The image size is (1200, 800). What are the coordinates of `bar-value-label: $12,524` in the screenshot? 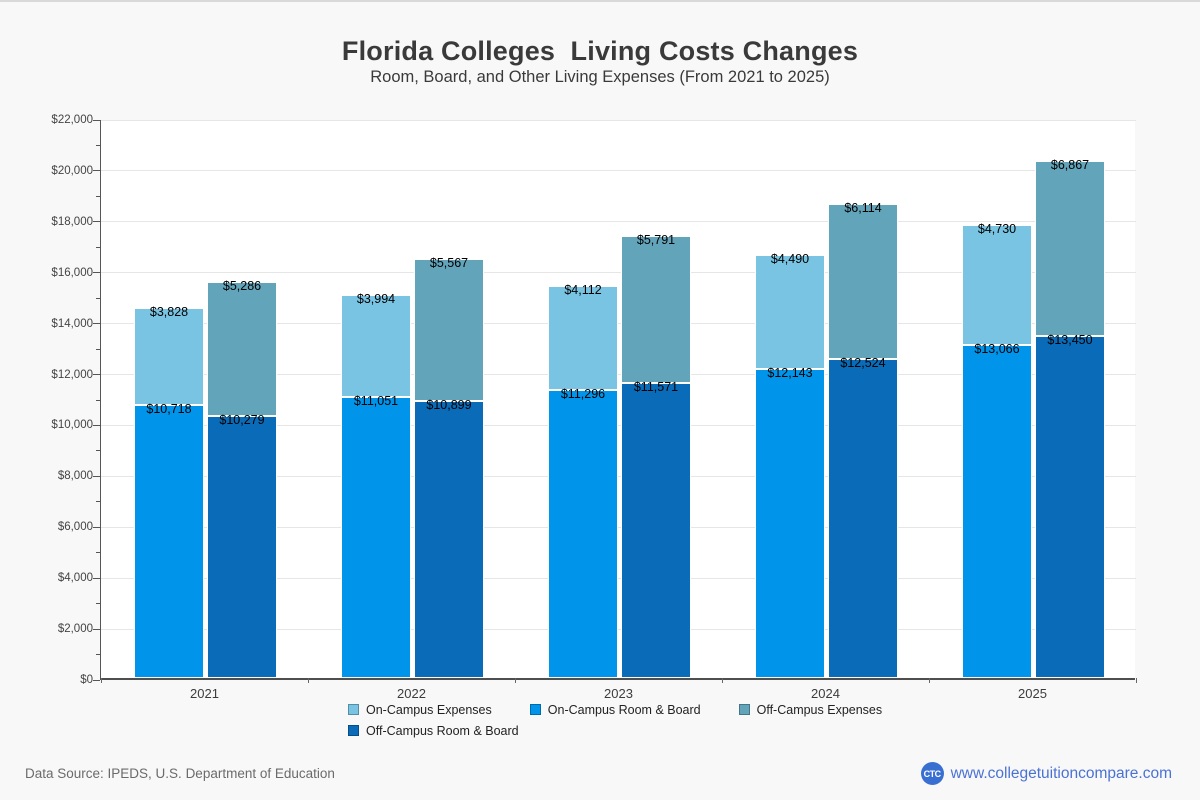 It's located at (863, 363).